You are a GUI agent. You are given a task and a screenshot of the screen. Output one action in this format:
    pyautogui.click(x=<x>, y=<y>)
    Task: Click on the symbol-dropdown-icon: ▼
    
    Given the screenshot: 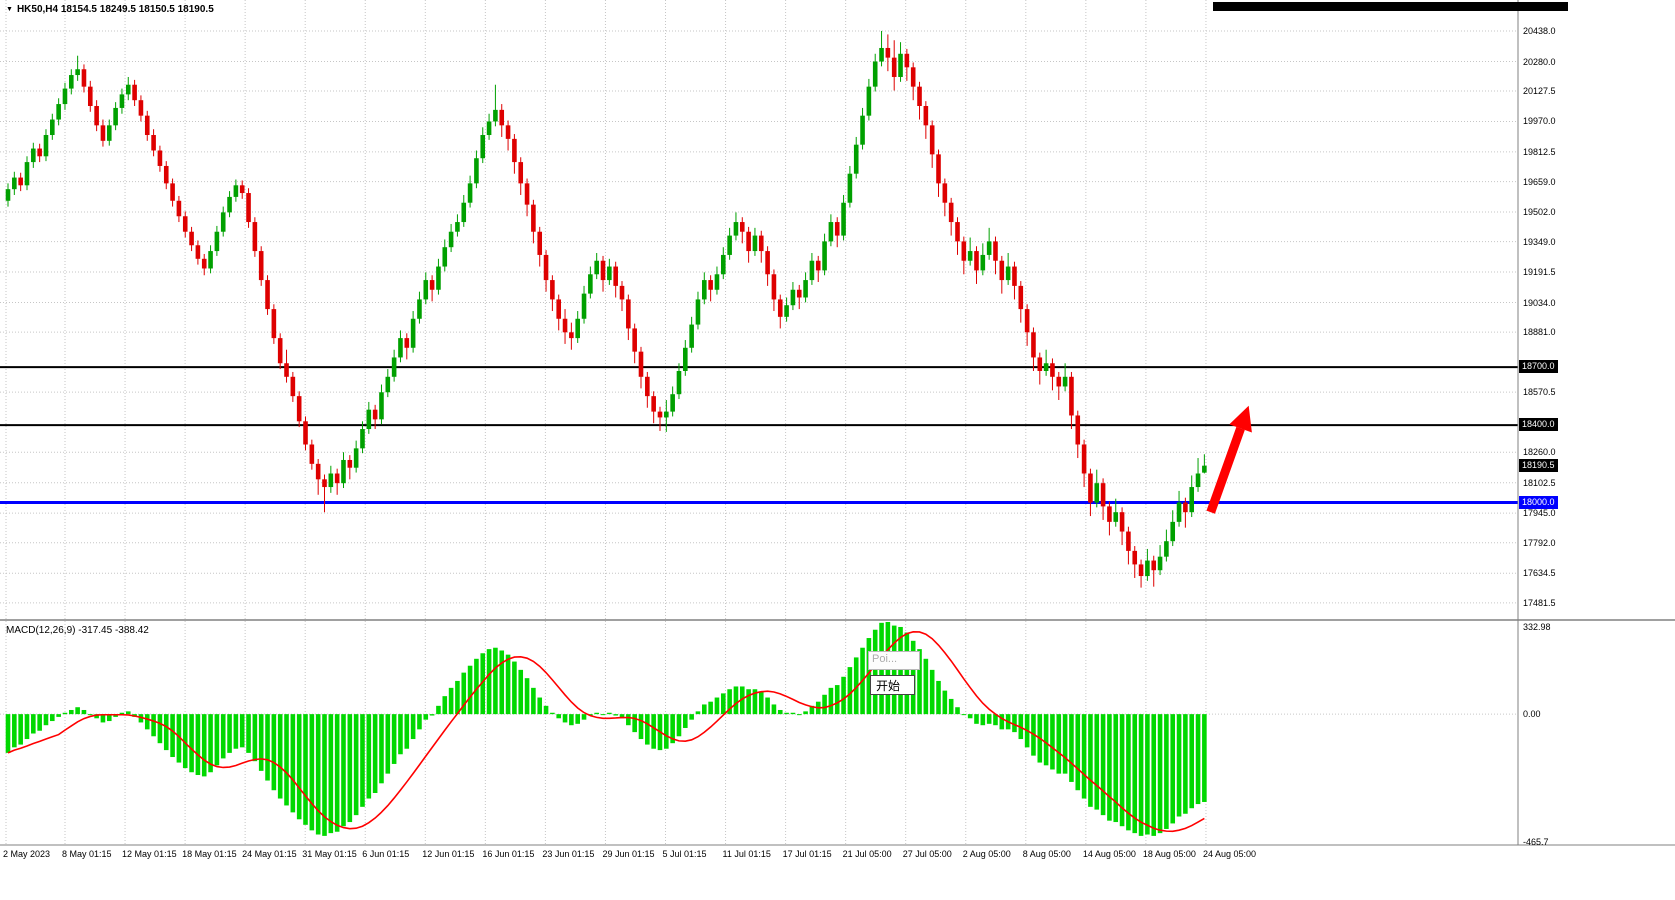 What is the action you would take?
    pyautogui.click(x=9, y=9)
    